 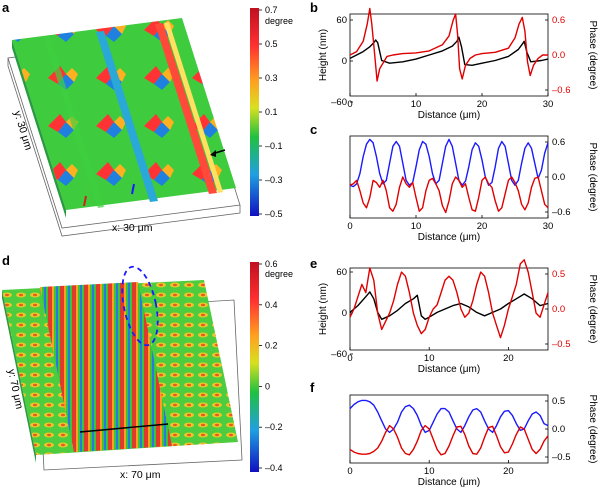 What do you see at coordinates (312, 387) in the screenshot?
I see `panel-label-f: f` at bounding box center [312, 387].